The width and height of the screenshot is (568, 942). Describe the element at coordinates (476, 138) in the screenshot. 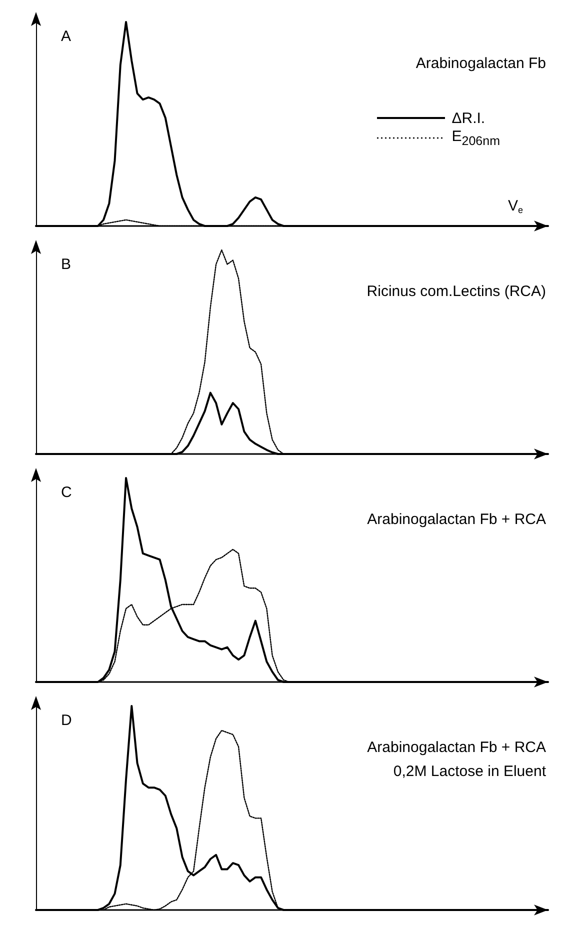

I see `legend-label: E$_{206nm}$` at that location.